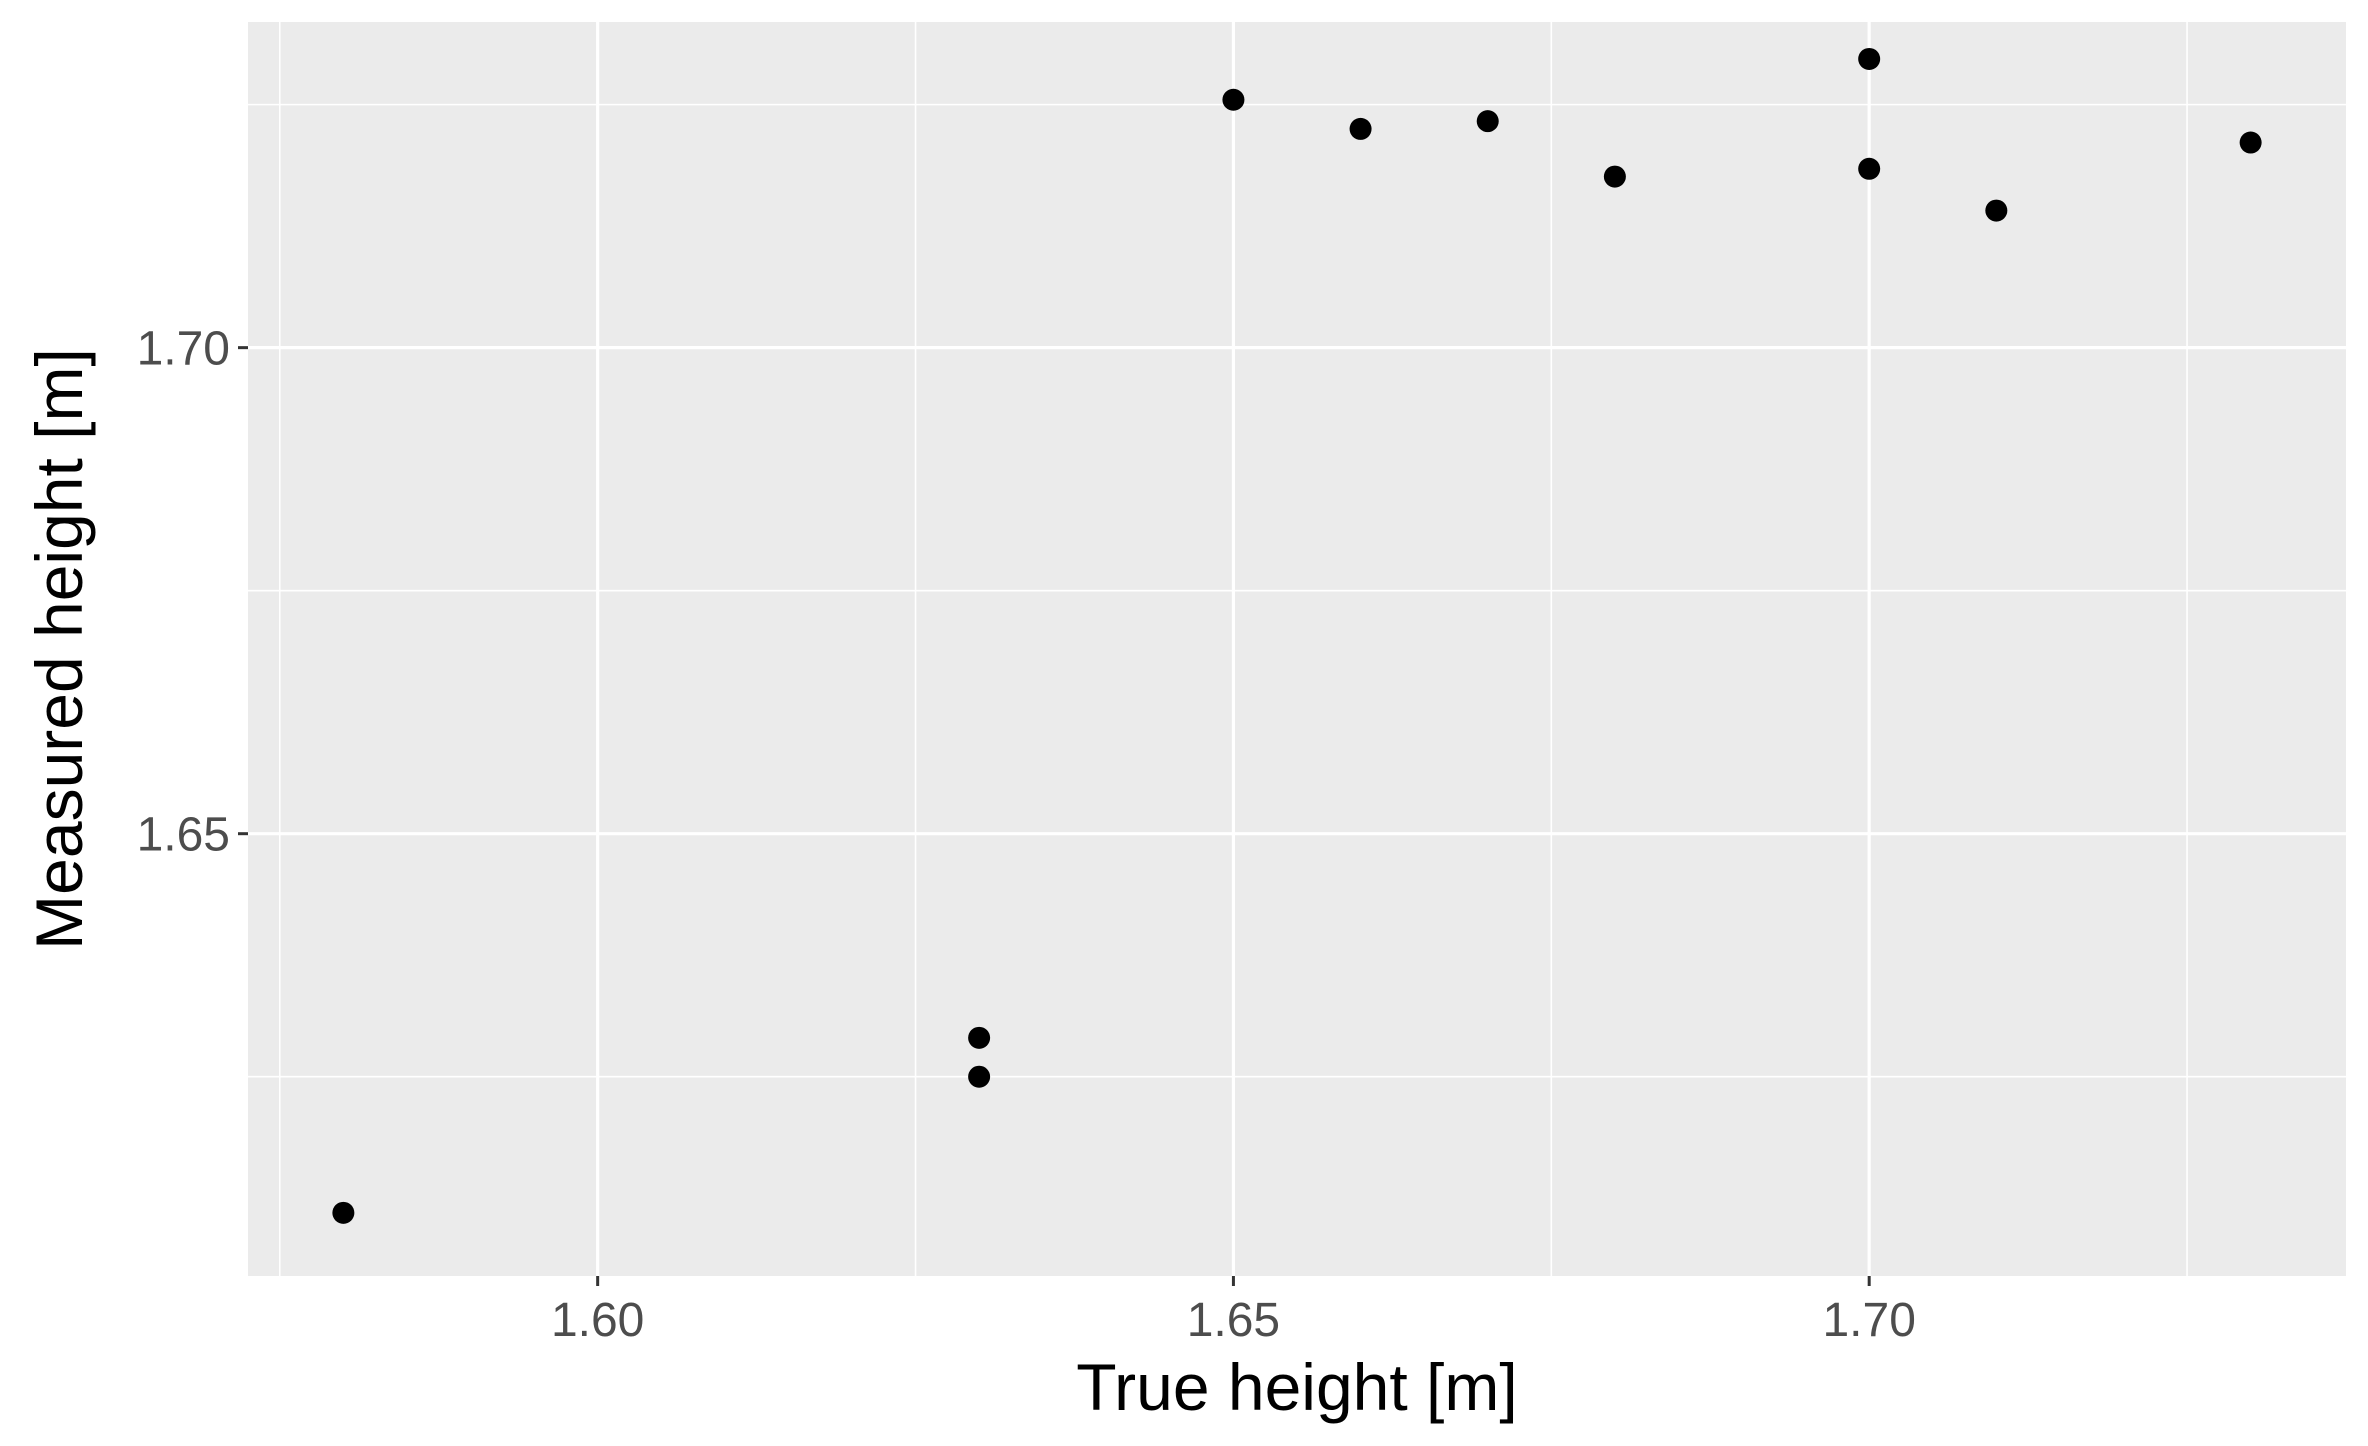 This screenshot has height=1446, width=2368. I want to click on y-tick-label: 1.70, so click(183, 349).